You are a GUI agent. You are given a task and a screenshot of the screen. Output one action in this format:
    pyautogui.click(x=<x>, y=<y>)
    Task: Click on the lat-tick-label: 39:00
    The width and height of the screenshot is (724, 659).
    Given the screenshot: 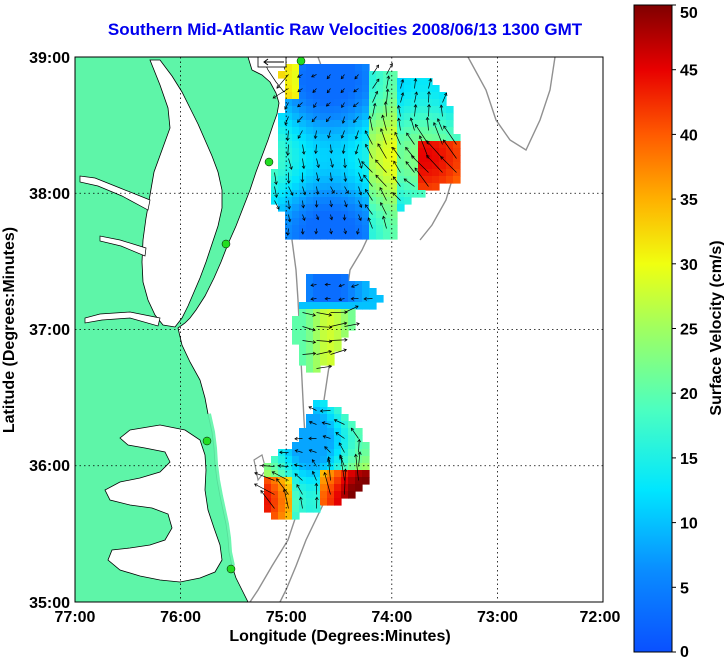 What is the action you would take?
    pyautogui.click(x=49, y=58)
    